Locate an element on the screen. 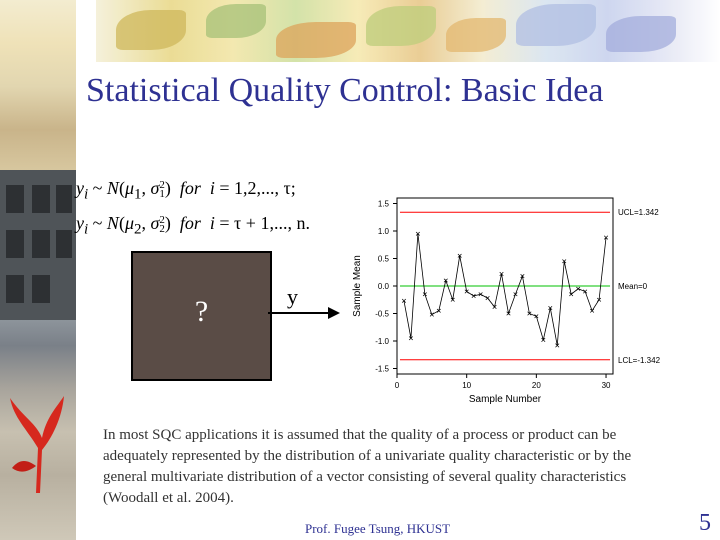 This screenshot has height=540, width=720. decorative-side-photo is located at coordinates (38, 270).